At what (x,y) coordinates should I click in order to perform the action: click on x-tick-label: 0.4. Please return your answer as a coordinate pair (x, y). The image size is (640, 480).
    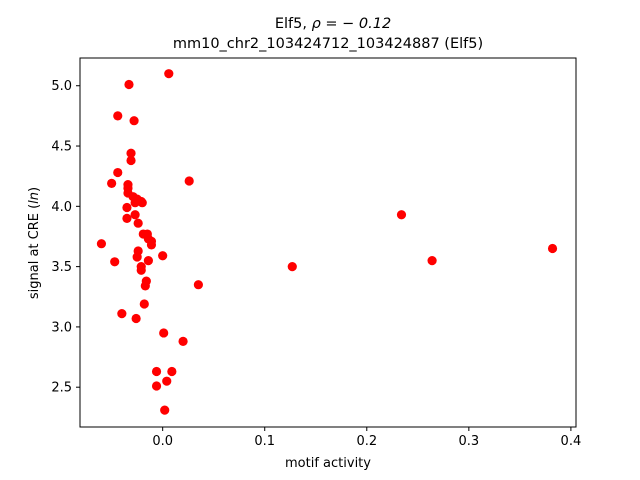
    Looking at the image, I should click on (571, 441).